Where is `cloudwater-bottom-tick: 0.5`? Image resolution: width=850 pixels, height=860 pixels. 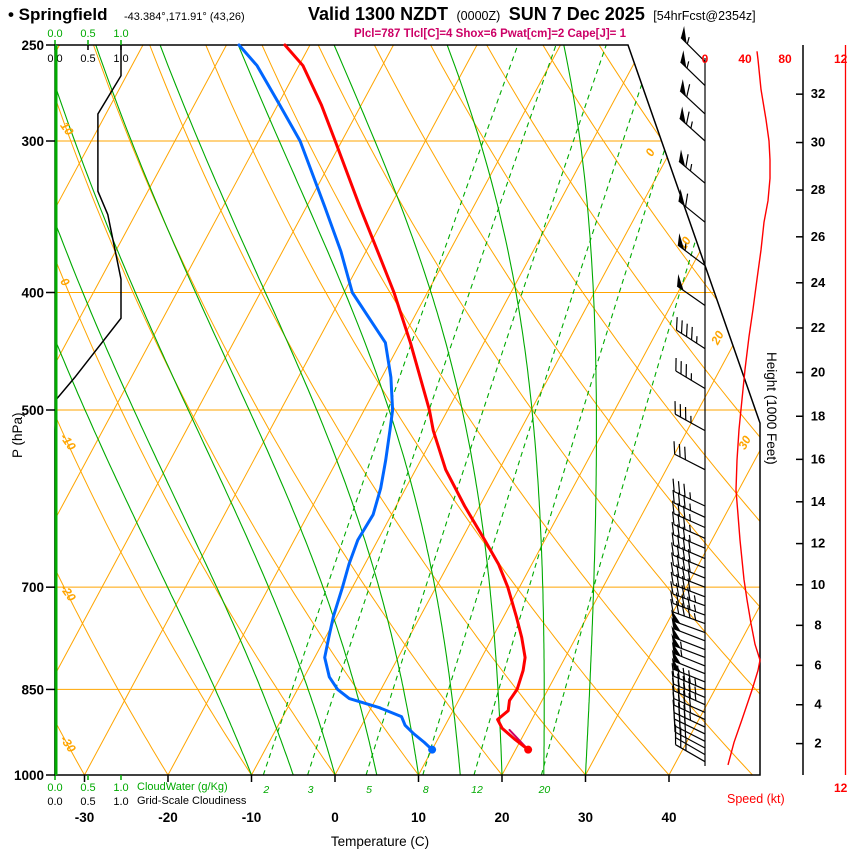
cloudwater-bottom-tick: 0.5 is located at coordinates (87, 788).